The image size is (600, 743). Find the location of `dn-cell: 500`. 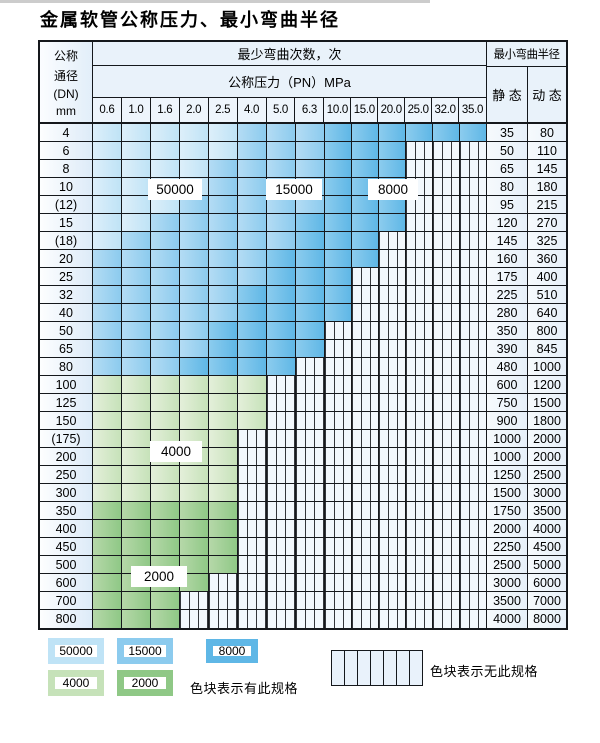

dn-cell: 500 is located at coordinates (66, 564).